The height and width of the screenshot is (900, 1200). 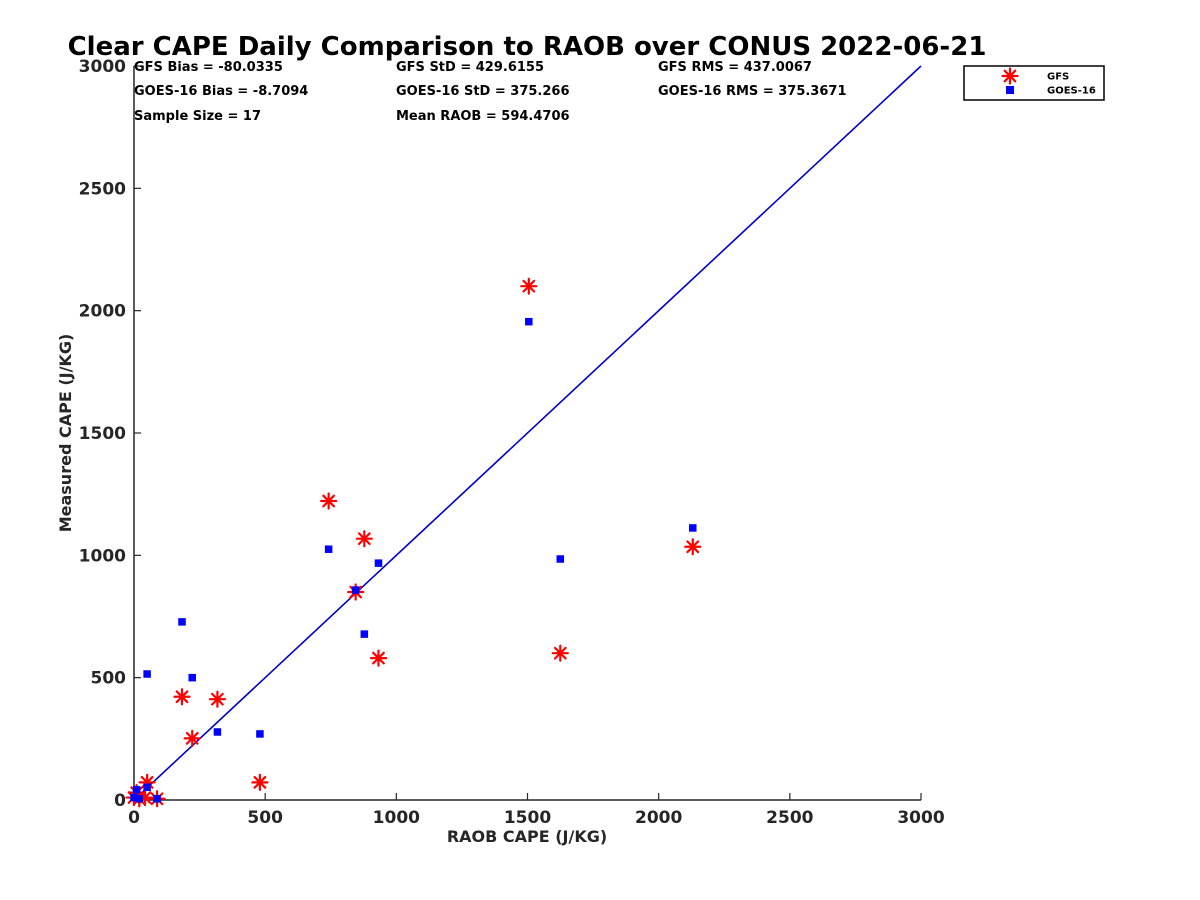 I want to click on legend-goes16-marker, so click(x=1010, y=90).